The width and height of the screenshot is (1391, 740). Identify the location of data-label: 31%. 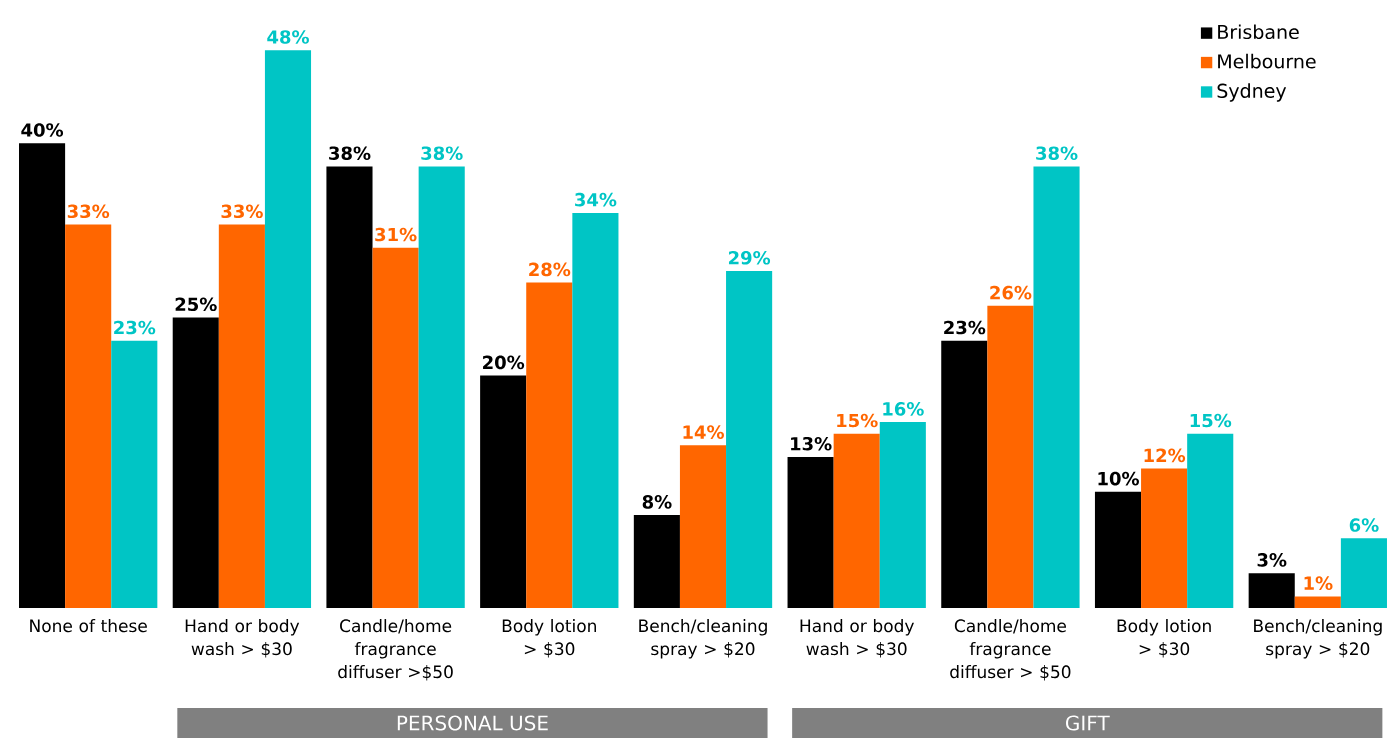
(396, 234).